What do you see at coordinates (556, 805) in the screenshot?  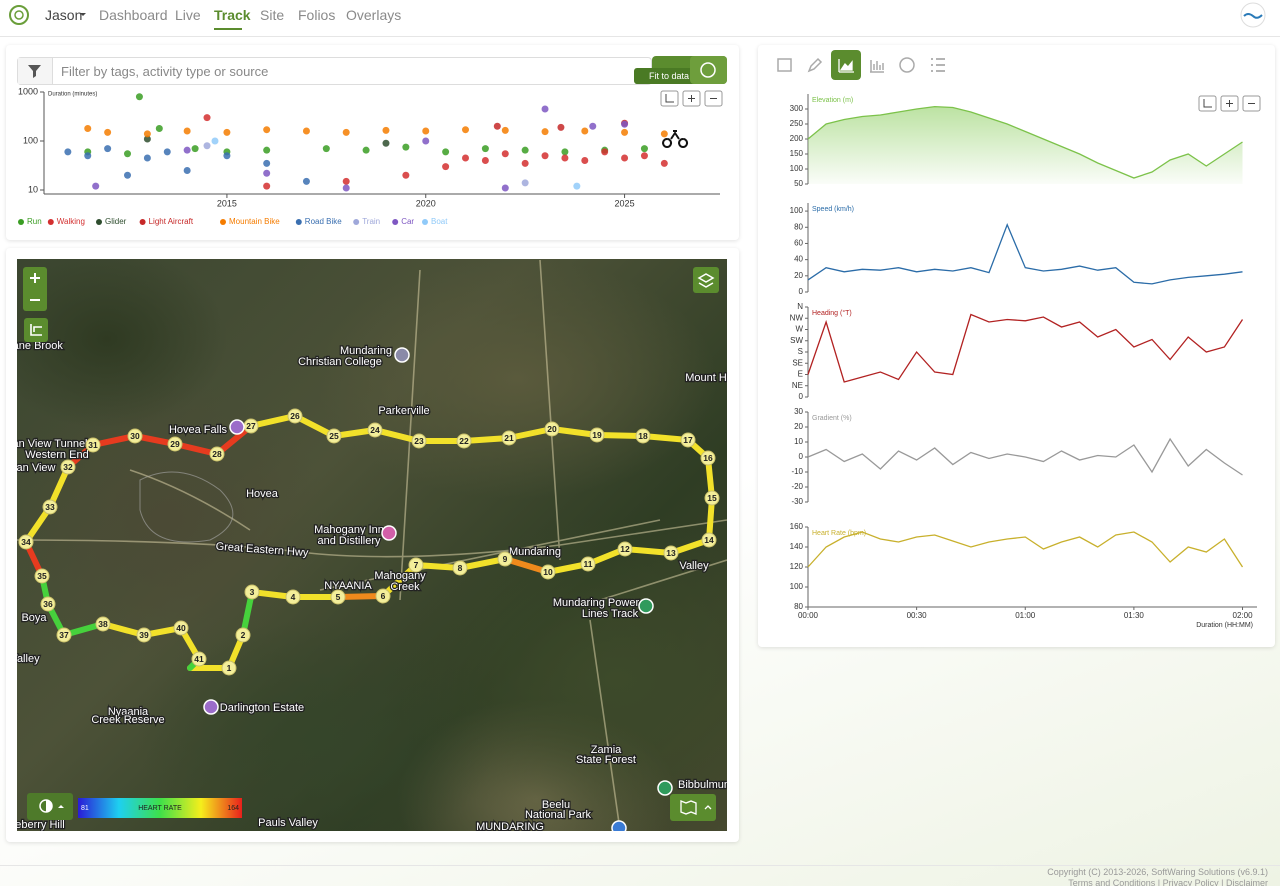 I see `place-label: Beelu` at bounding box center [556, 805].